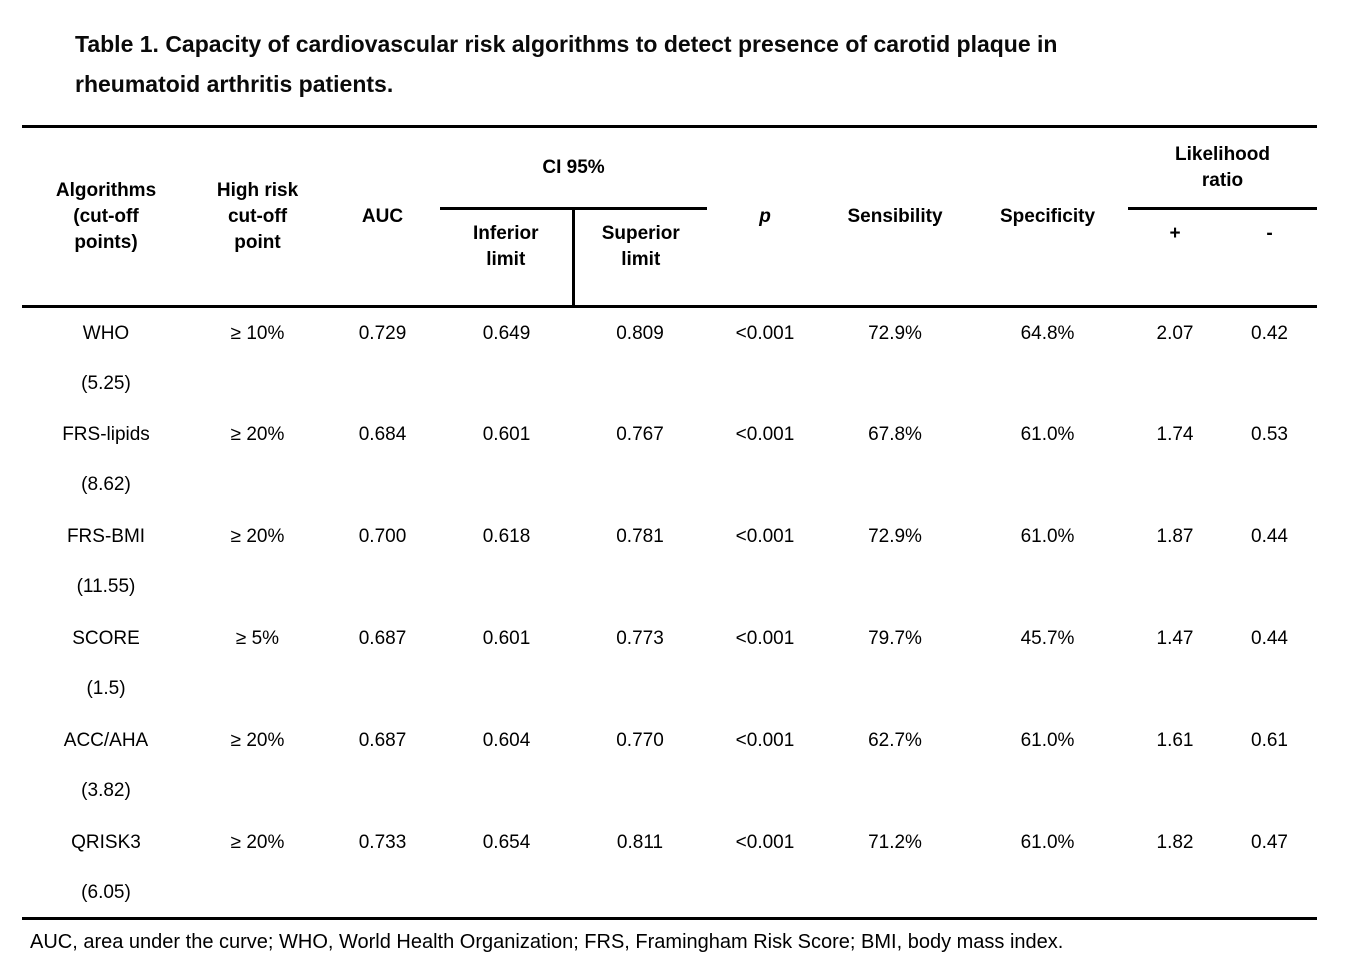 This screenshot has height=964, width=1350. Describe the element at coordinates (106, 638) in the screenshot. I see `algorithm-name: SCORE` at that location.